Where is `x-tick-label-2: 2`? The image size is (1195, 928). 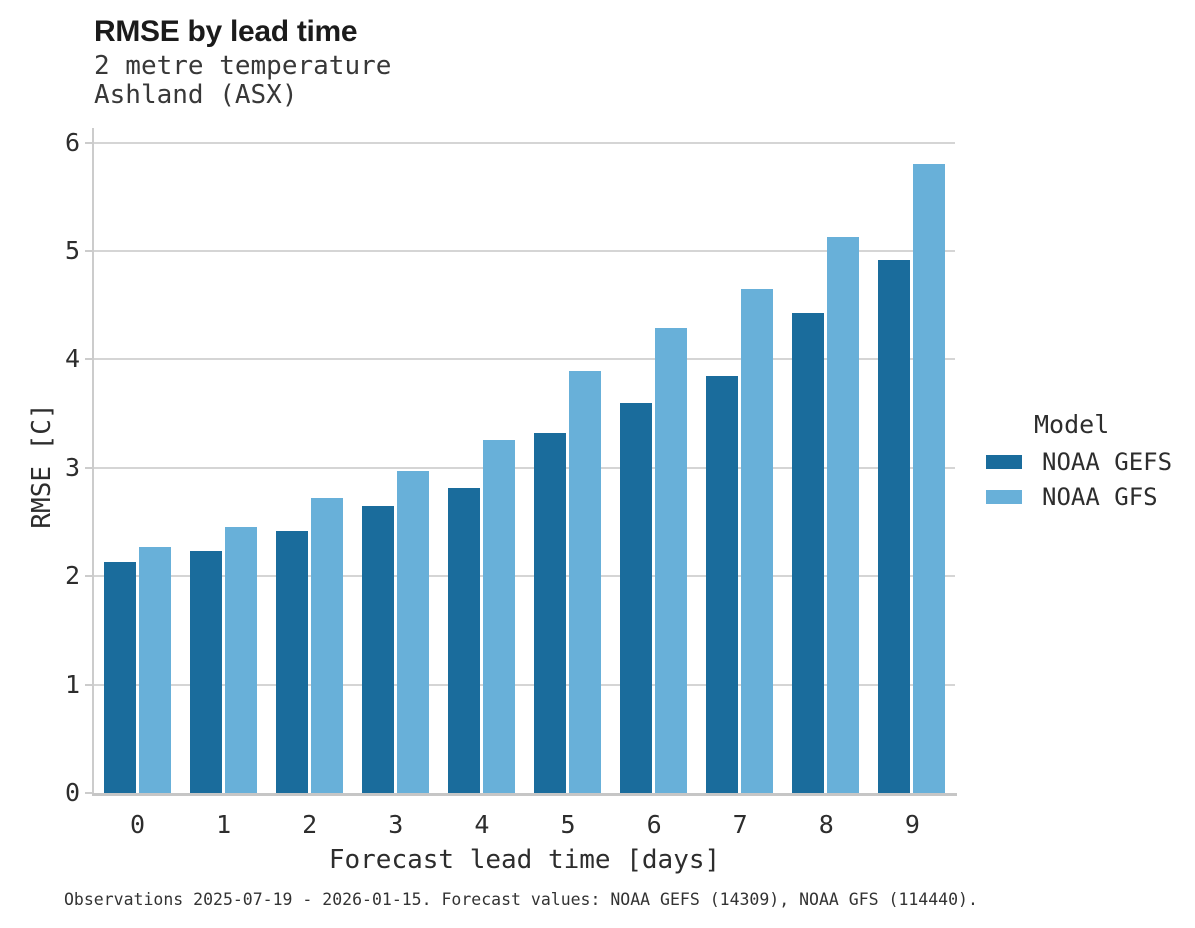
x-tick-label-2: 2 is located at coordinates (310, 824).